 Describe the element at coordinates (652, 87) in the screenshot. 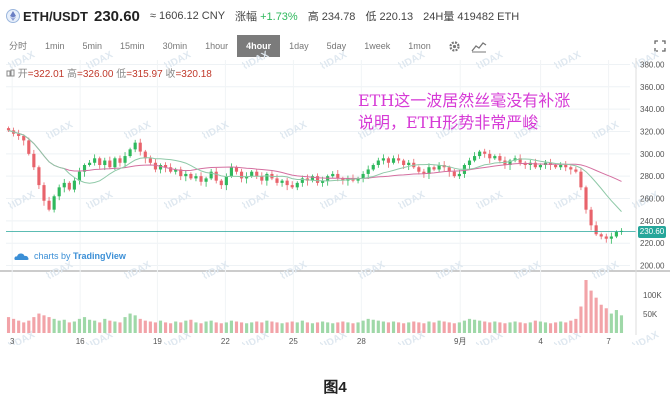

I see `price-tick-label: 360.00` at that location.